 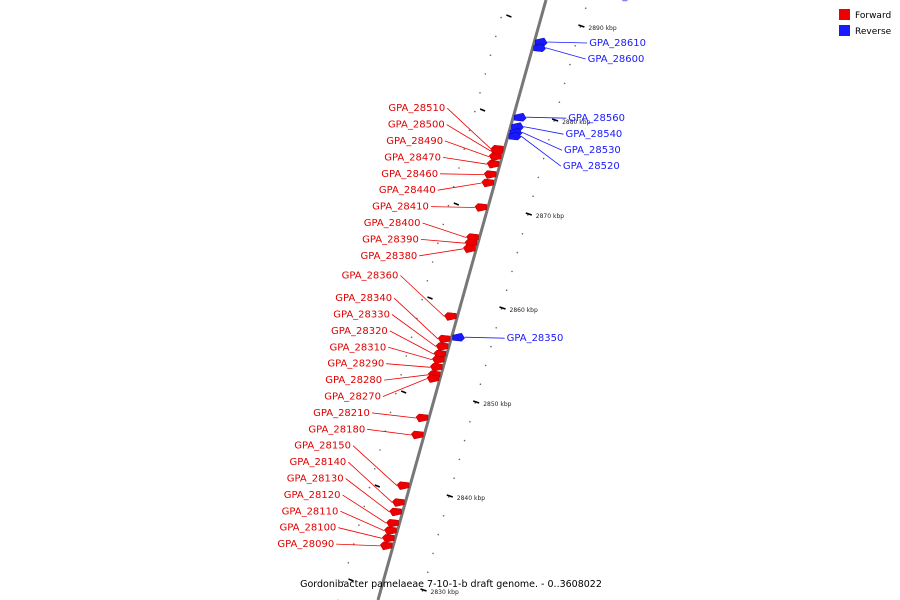 What do you see at coordinates (352, 397) in the screenshot?
I see `forward-gene-label: GPA_28270` at bounding box center [352, 397].